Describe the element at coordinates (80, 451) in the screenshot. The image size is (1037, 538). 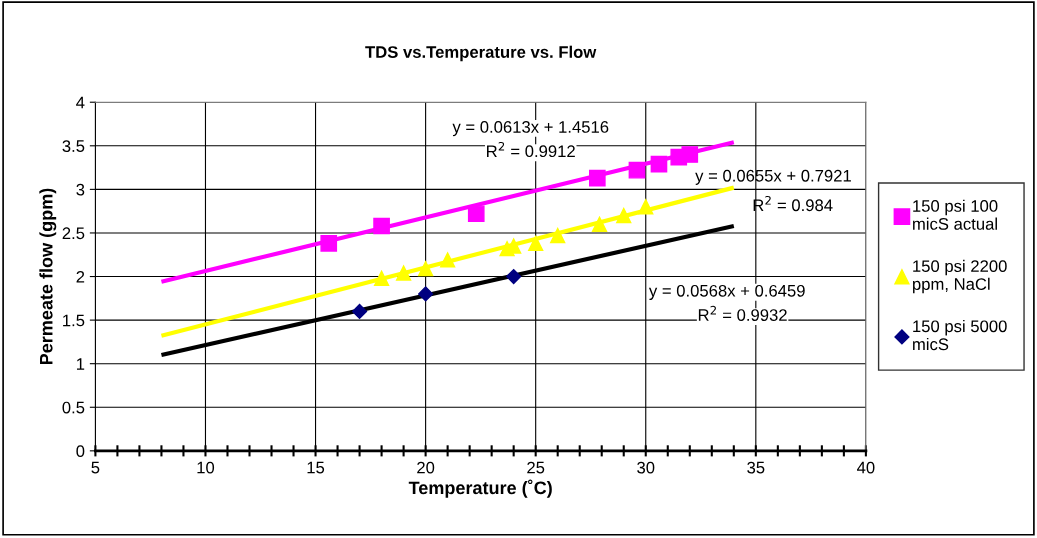
I see `y-tick-label: 0` at that location.